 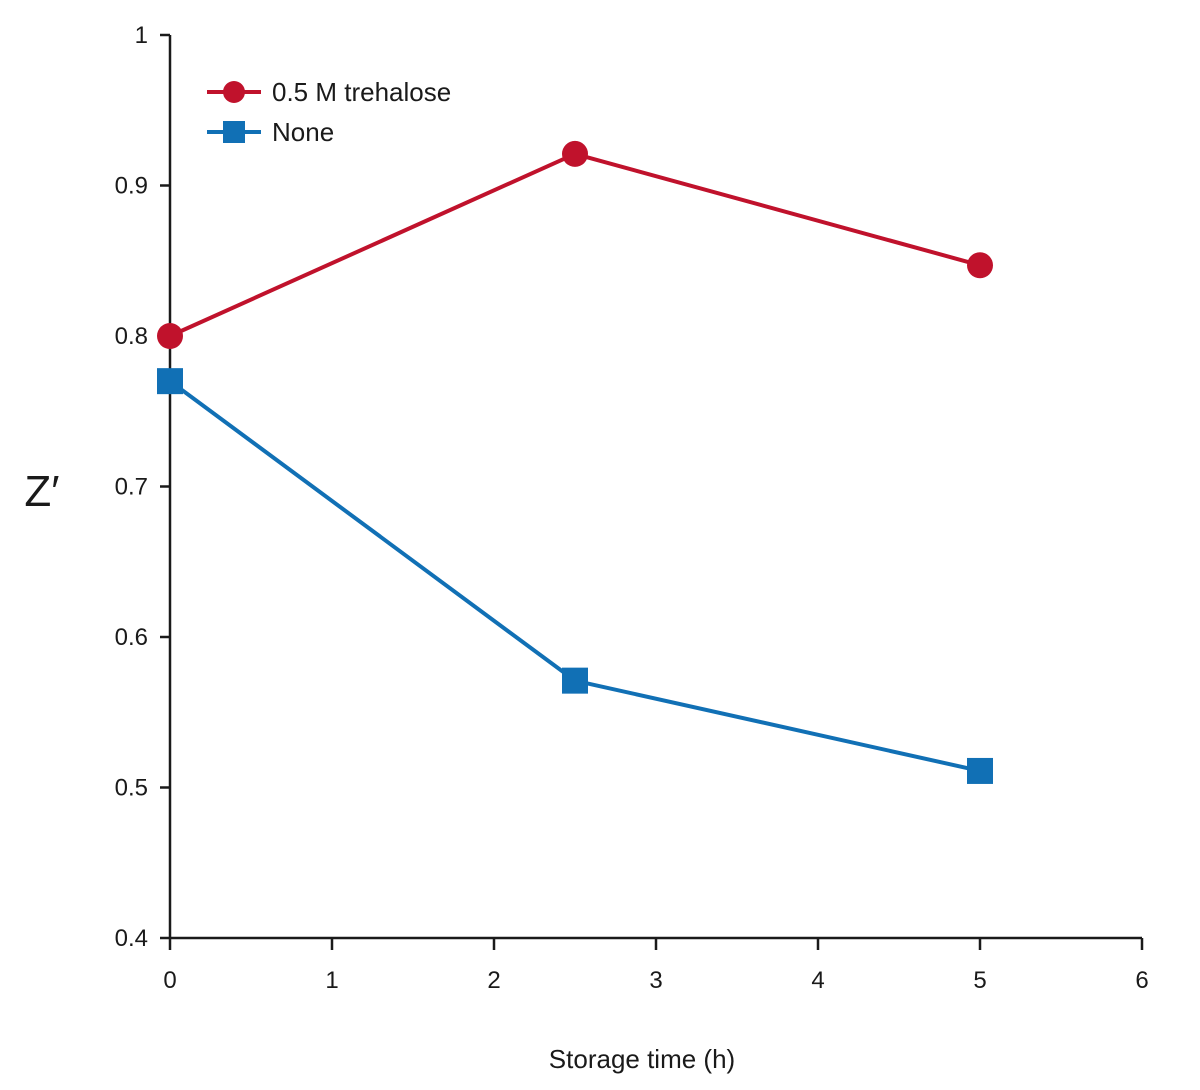 What do you see at coordinates (642, 1059) in the screenshot?
I see `x-axis-label: Storage time (h)` at bounding box center [642, 1059].